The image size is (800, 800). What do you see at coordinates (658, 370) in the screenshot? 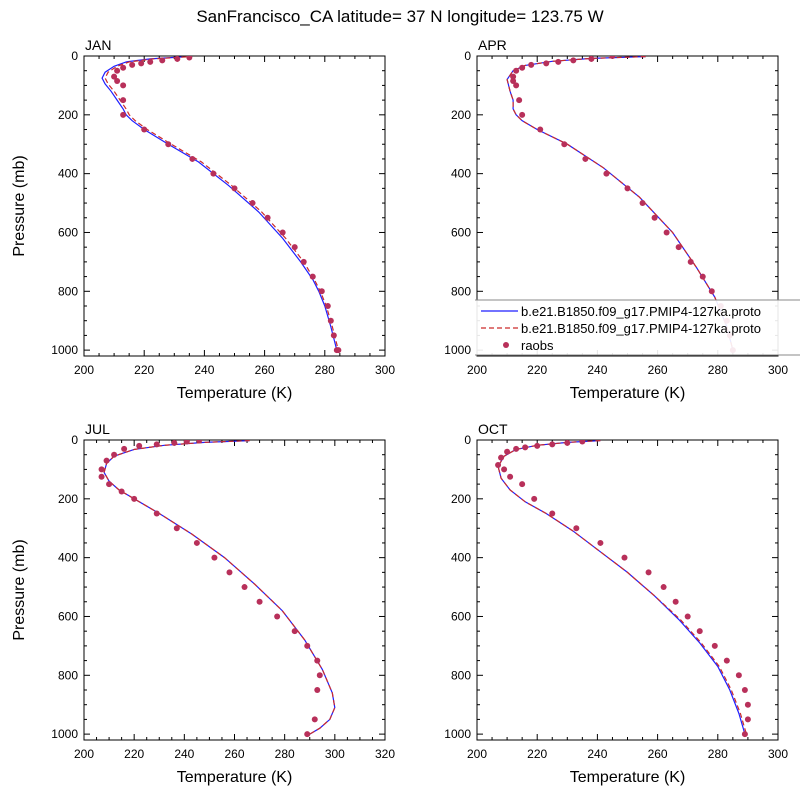
I see `x-tick-label: 260` at bounding box center [658, 370].